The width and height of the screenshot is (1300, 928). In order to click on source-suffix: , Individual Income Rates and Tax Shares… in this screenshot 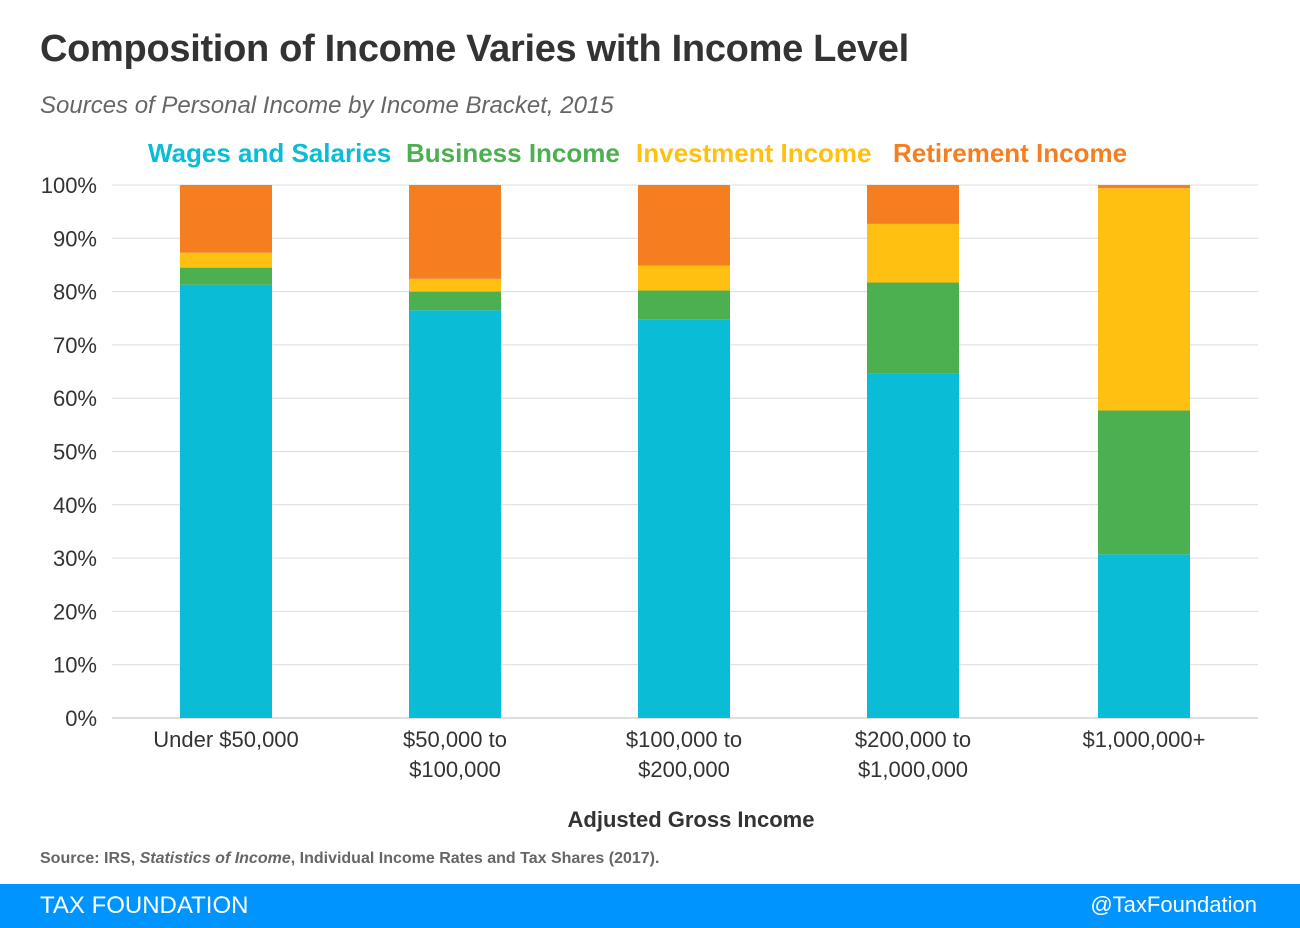, I will do `click(475, 858)`.